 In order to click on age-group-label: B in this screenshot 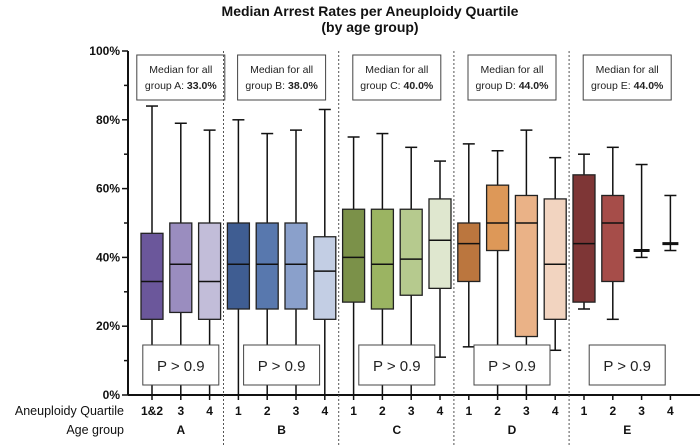, I will do `click(281, 430)`.